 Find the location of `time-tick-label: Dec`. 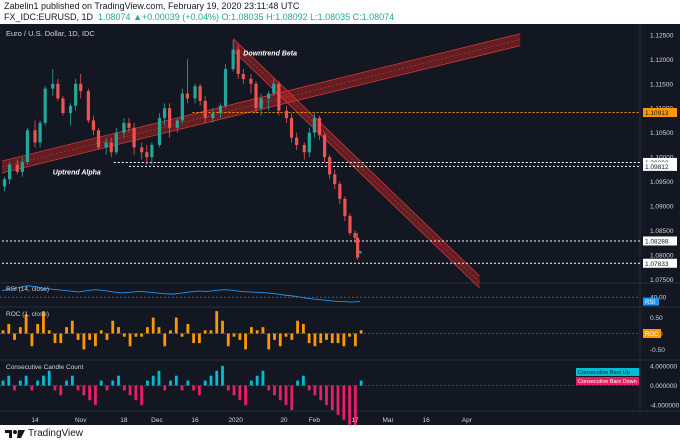

time-tick-label: Dec is located at coordinates (157, 420).